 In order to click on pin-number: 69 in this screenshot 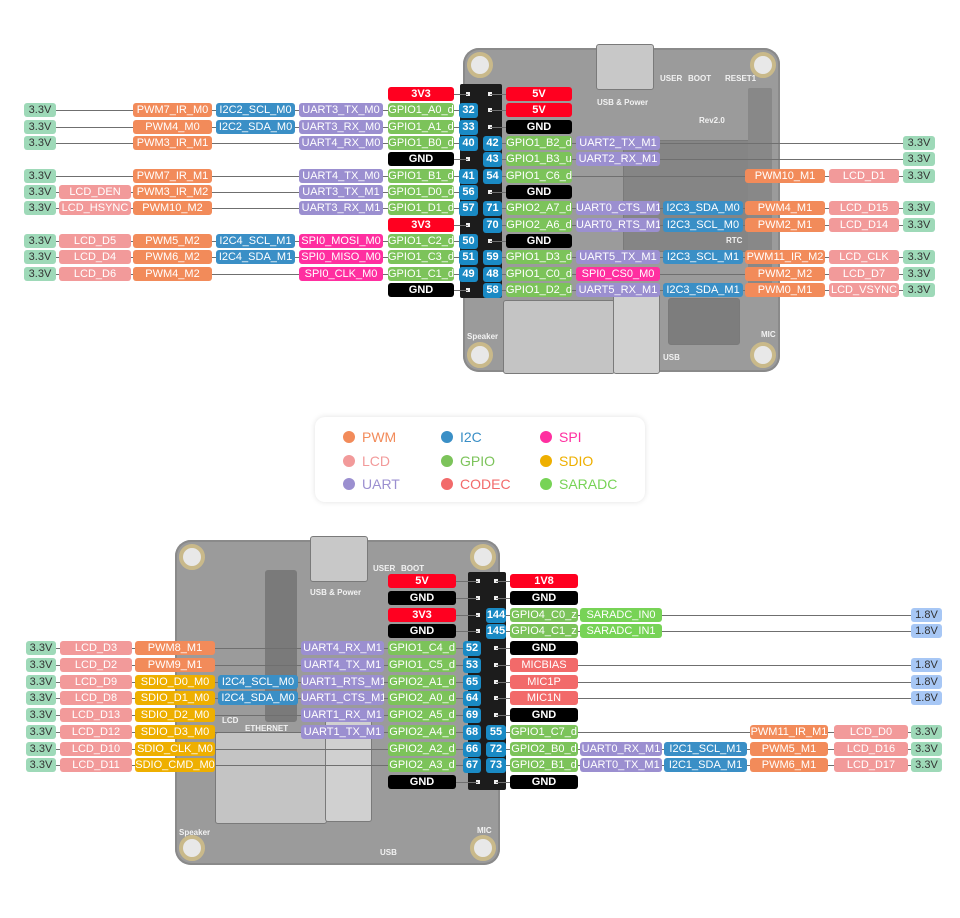, I will do `click(472, 715)`.